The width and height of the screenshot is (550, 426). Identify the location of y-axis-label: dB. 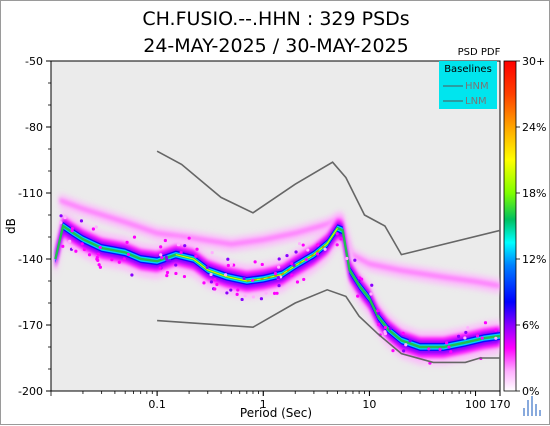
(11, 226).